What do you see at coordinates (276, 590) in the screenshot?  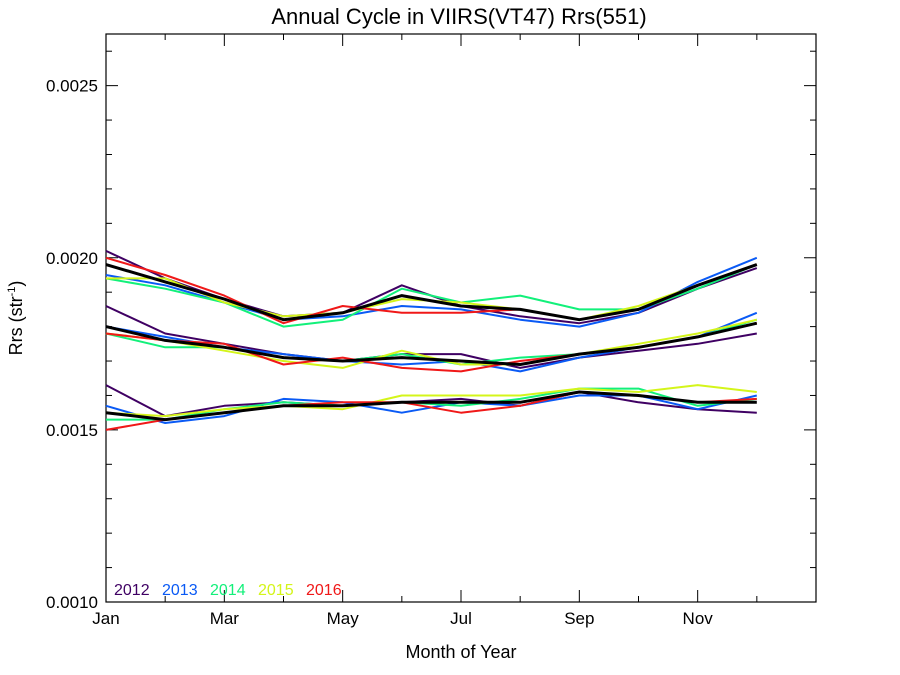 I see `legend-item-2015: 2015` at bounding box center [276, 590].